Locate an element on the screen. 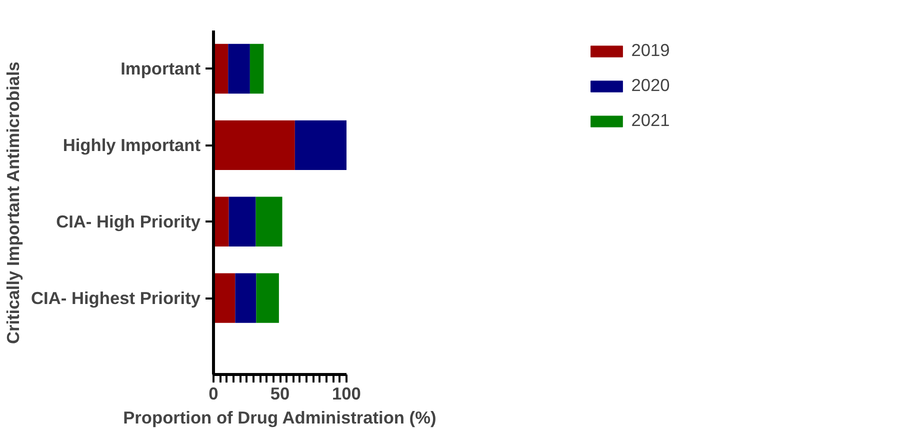 The height and width of the screenshot is (434, 918). legend-label: 2019 is located at coordinates (650, 50).